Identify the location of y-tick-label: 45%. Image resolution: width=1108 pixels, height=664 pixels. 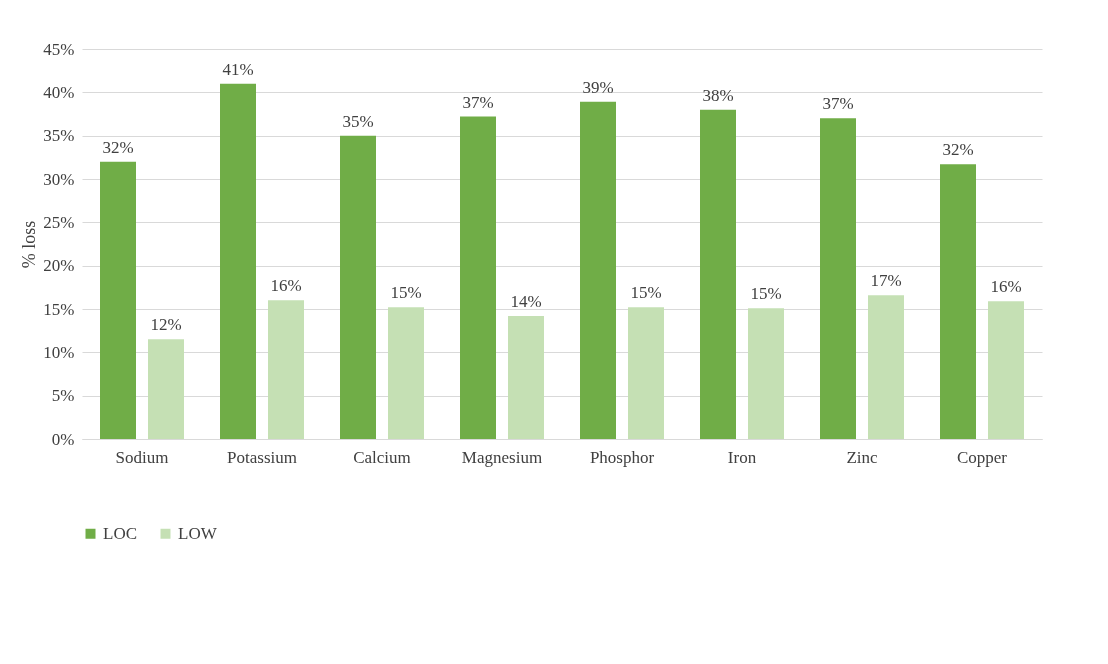
(59, 49).